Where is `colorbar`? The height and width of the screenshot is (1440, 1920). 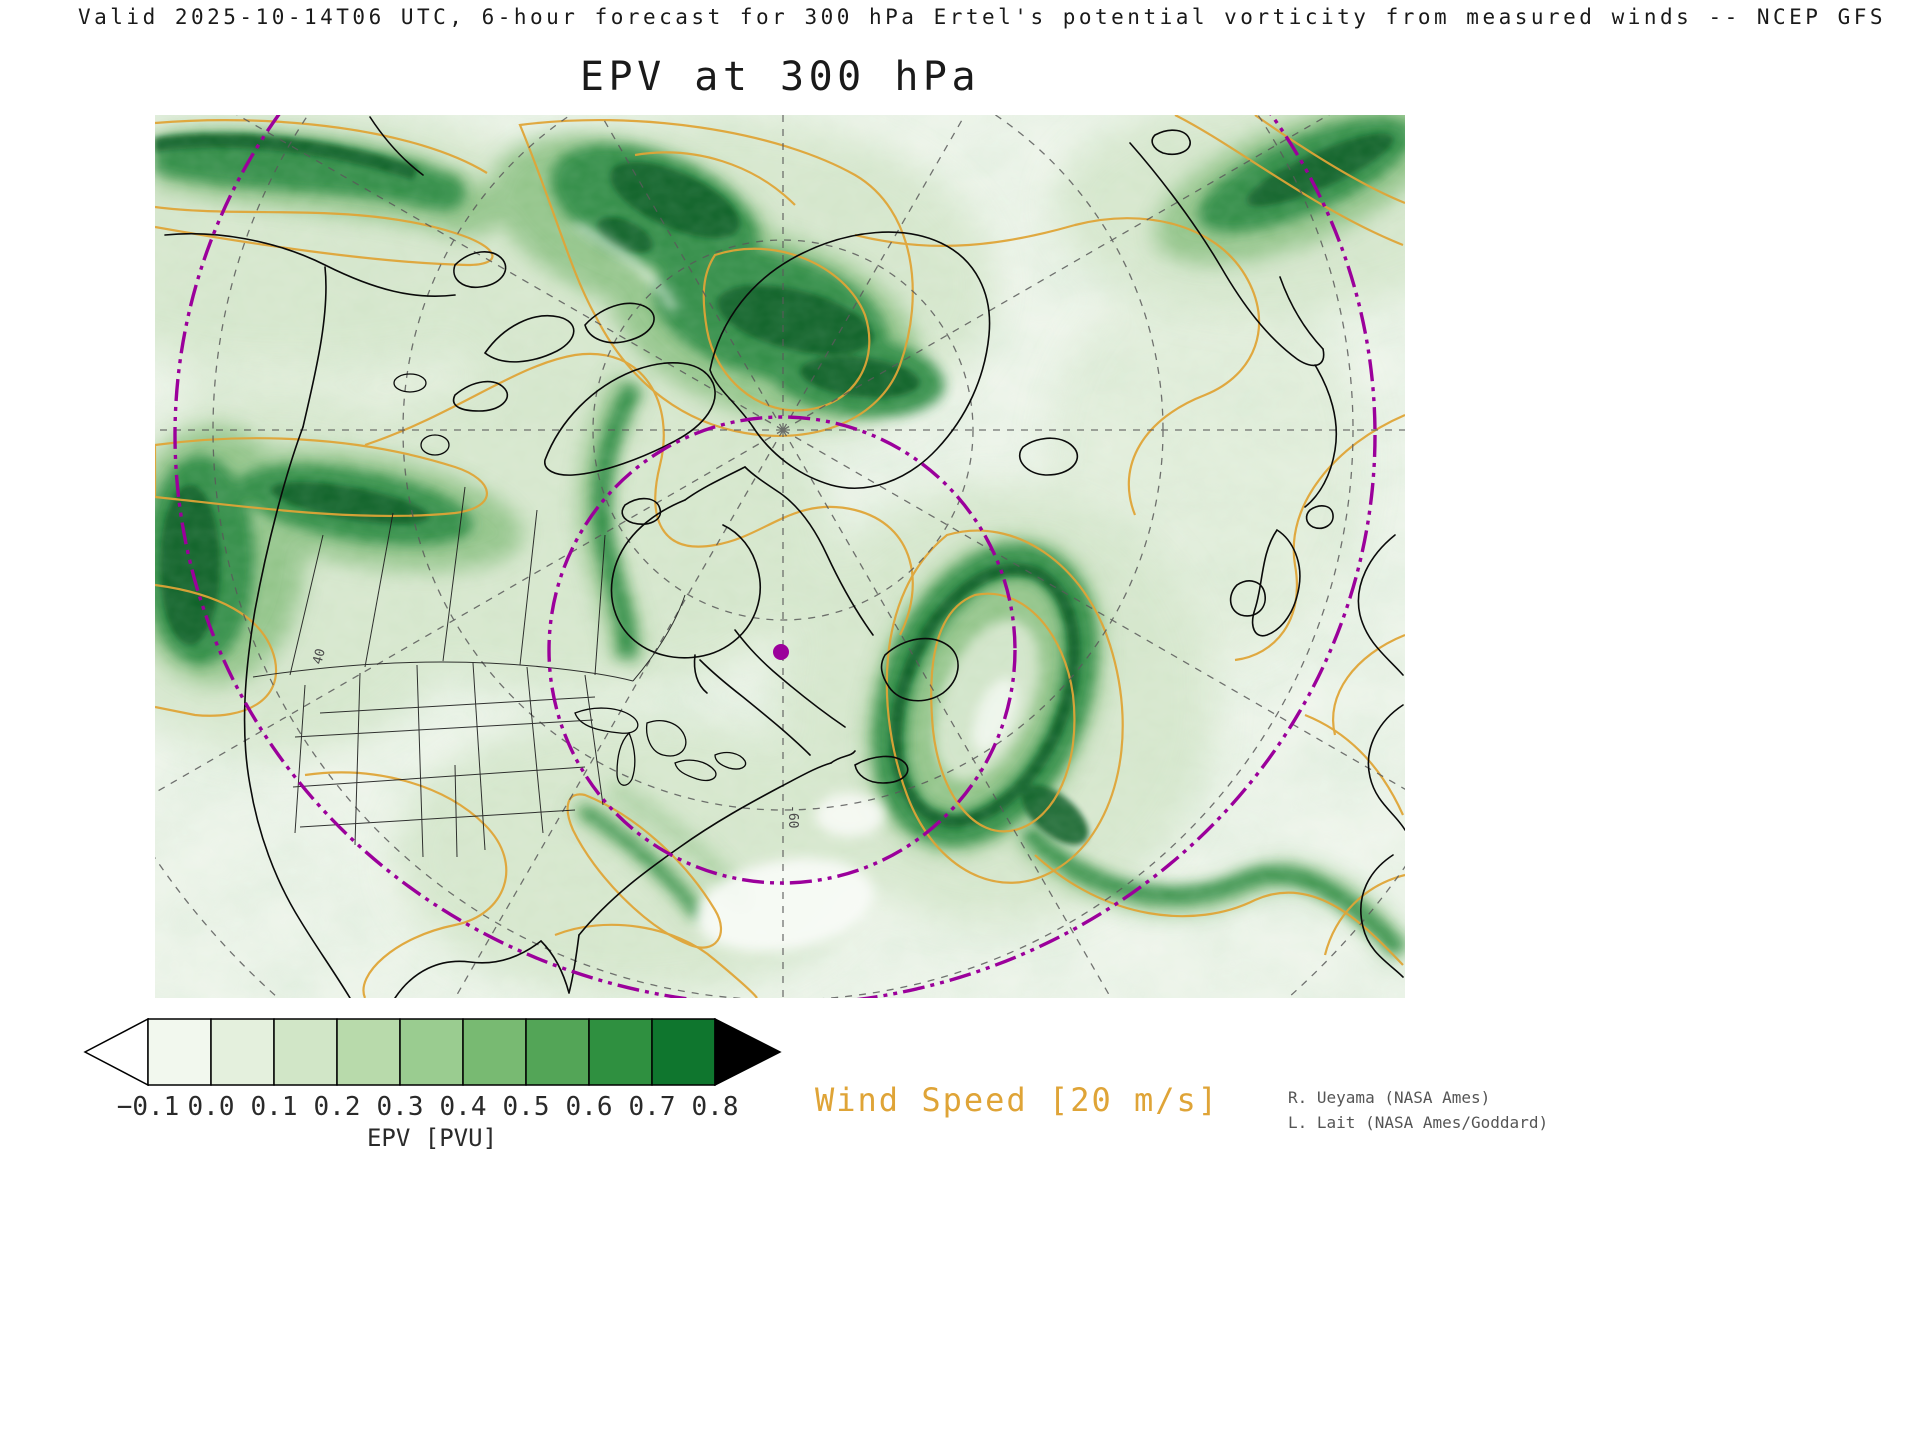 colorbar is located at coordinates (432, 1052).